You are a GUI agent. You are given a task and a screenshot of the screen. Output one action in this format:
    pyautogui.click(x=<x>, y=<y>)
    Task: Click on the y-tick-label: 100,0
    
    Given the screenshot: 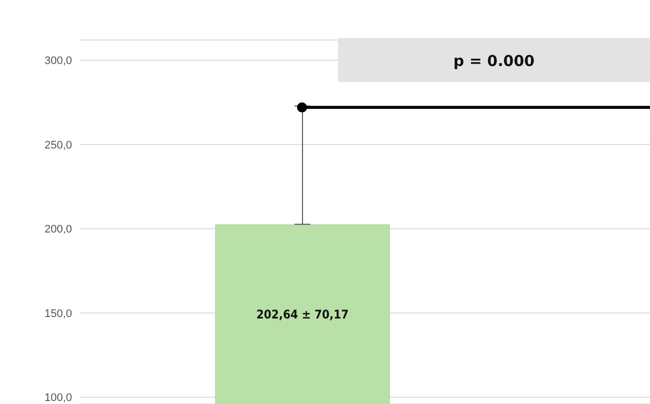 What is the action you would take?
    pyautogui.click(x=58, y=398)
    